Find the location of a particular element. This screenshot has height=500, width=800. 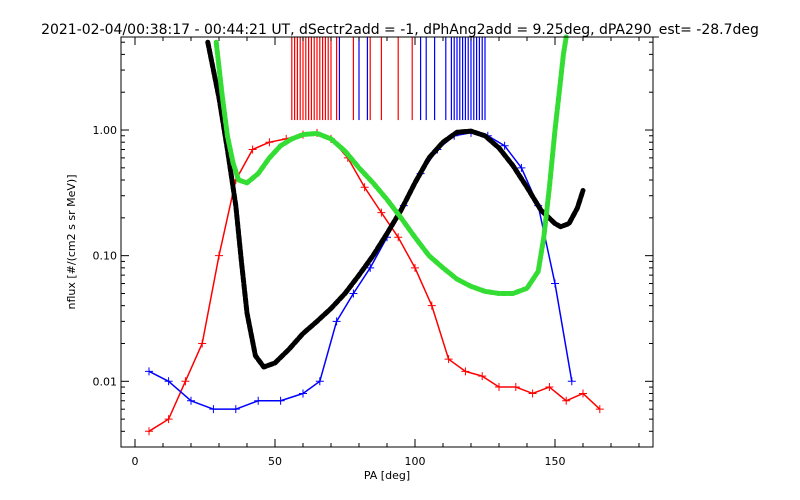

y-tick-label-1: 0.10 is located at coordinates (105, 256).